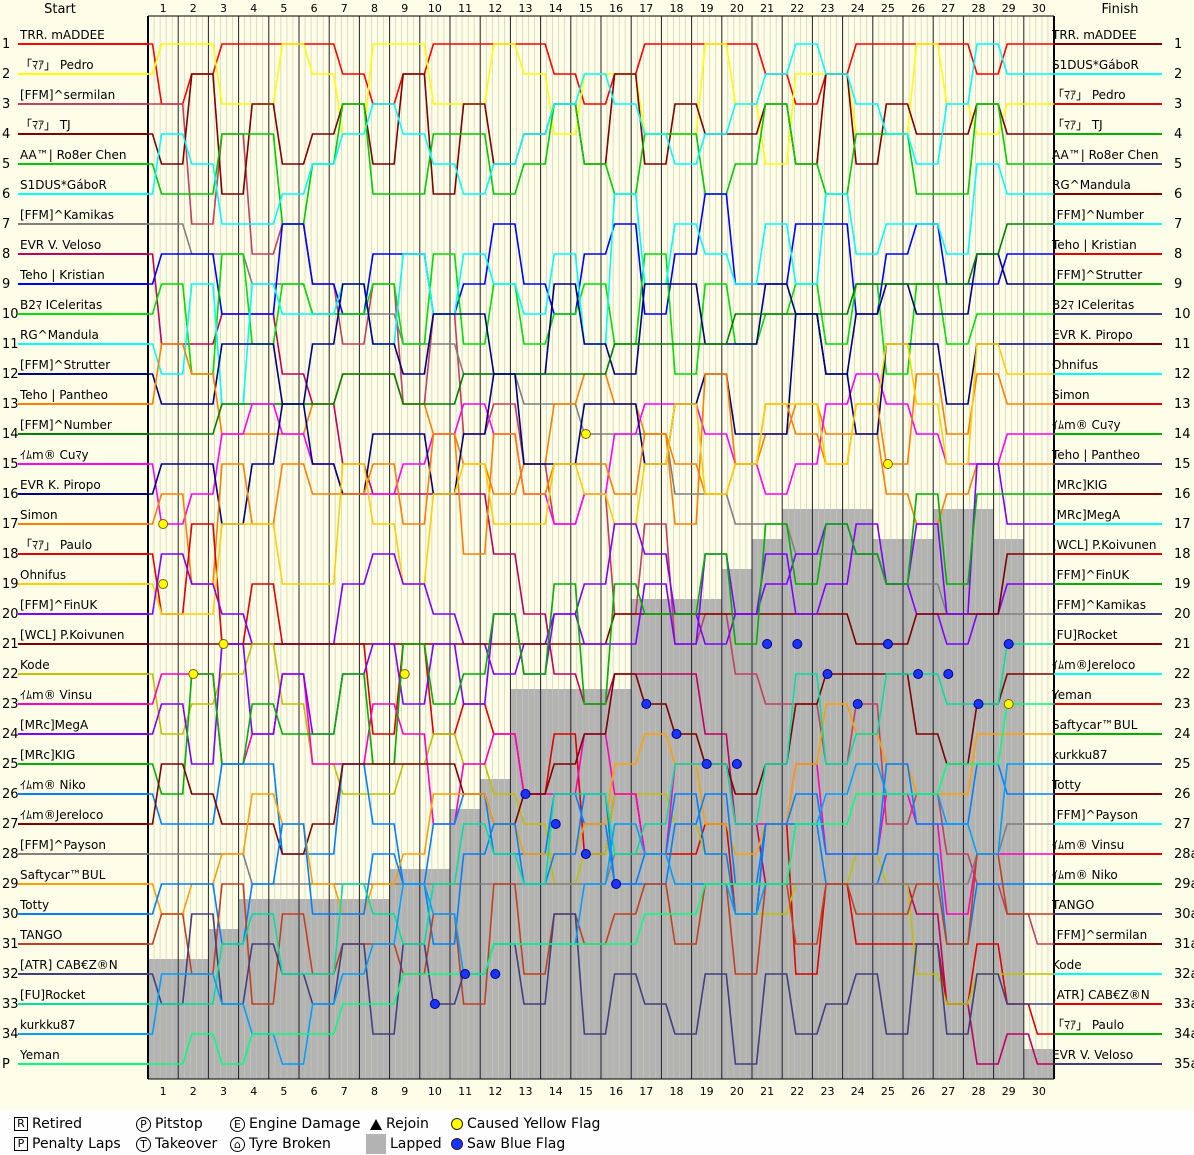  I want to click on start-driver-label: 「ﾏｱ」 Paulo, so click(56, 545).